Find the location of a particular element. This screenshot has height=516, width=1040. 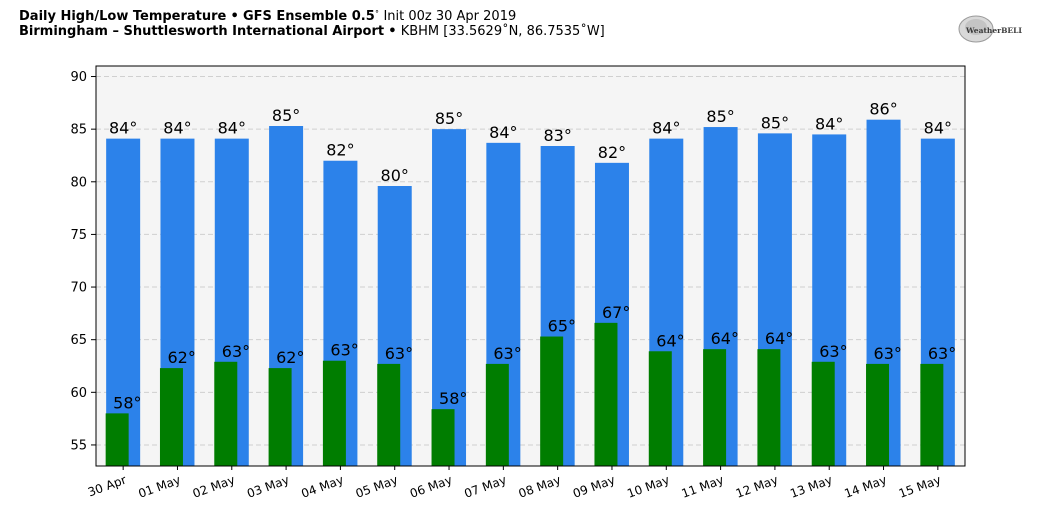

x-tick-label: 02 May is located at coordinates (214, 487).